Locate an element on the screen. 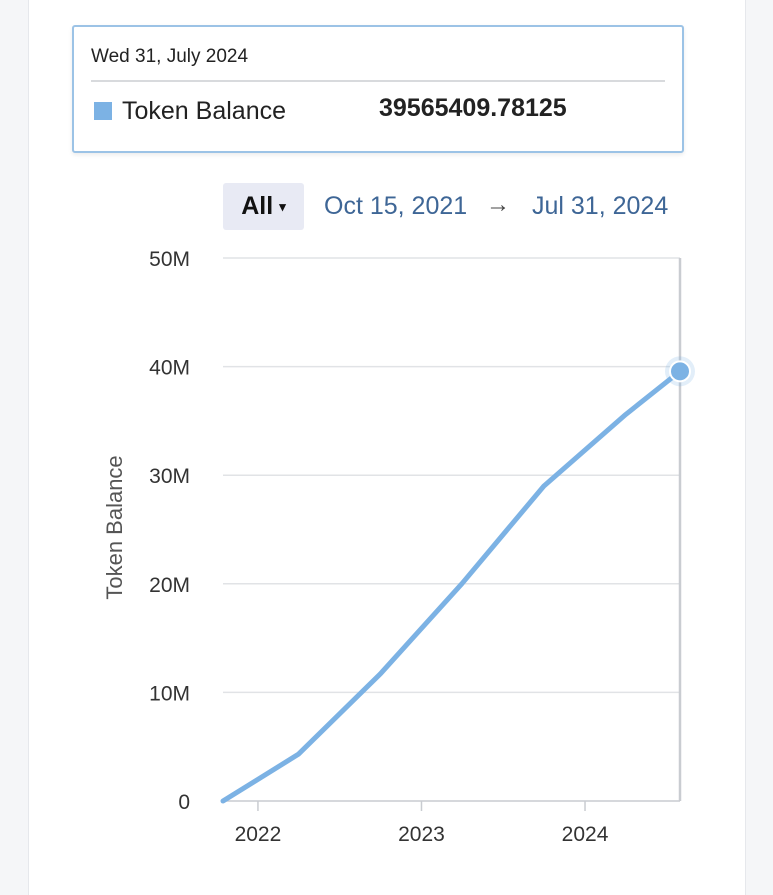 The height and width of the screenshot is (895, 773). tooltip-value: 39565409.78125 is located at coordinates (473, 108).